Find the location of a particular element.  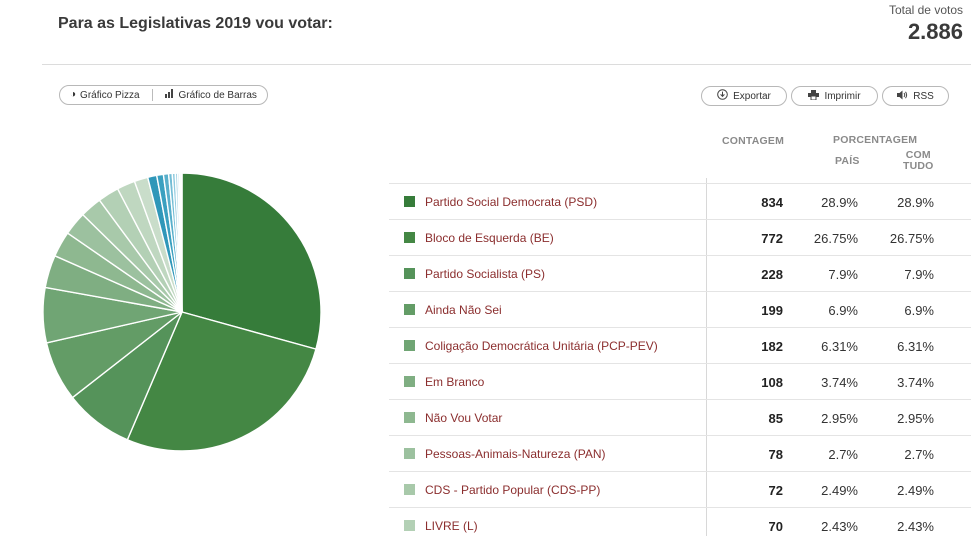

vote-count: 78 is located at coordinates (775, 454).